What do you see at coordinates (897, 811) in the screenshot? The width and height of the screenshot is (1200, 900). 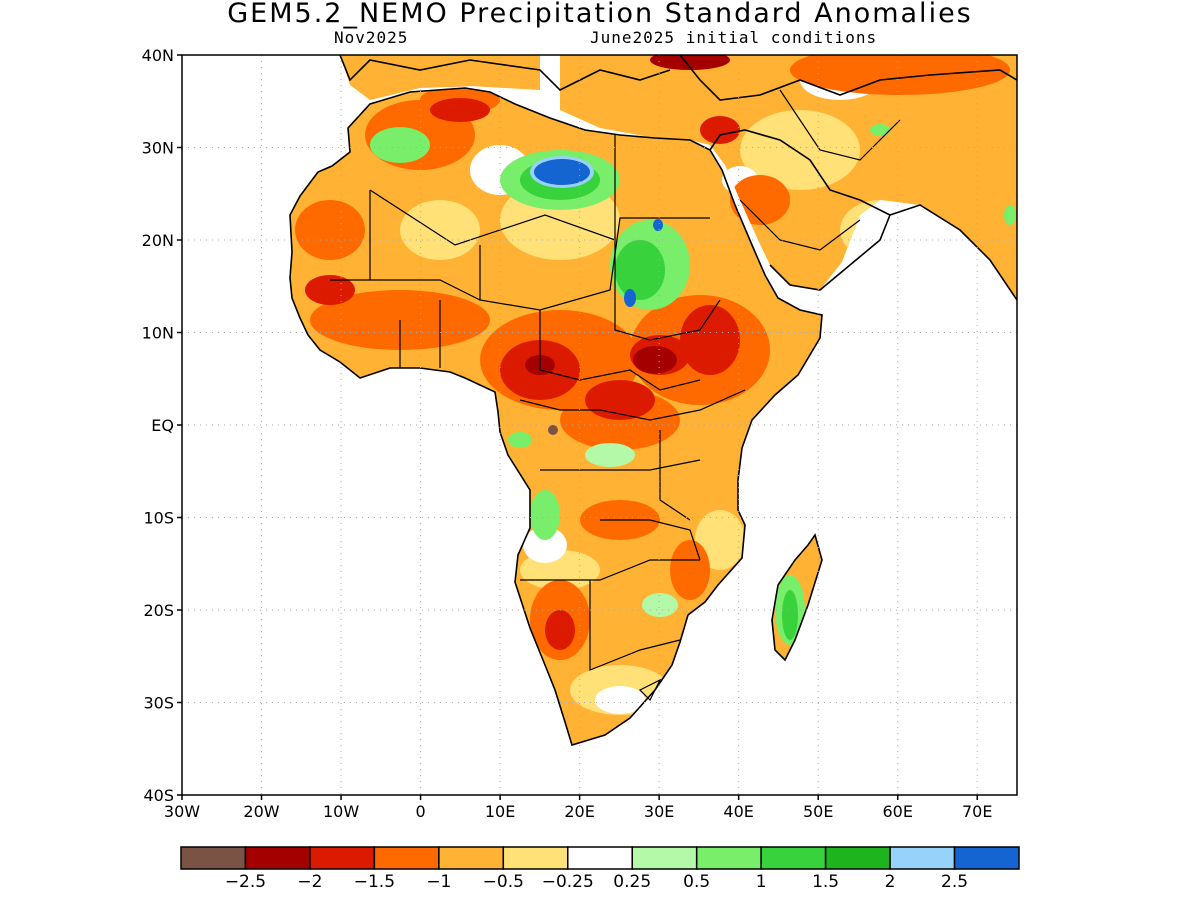 I see `lon-tick-label: 60E` at bounding box center [897, 811].